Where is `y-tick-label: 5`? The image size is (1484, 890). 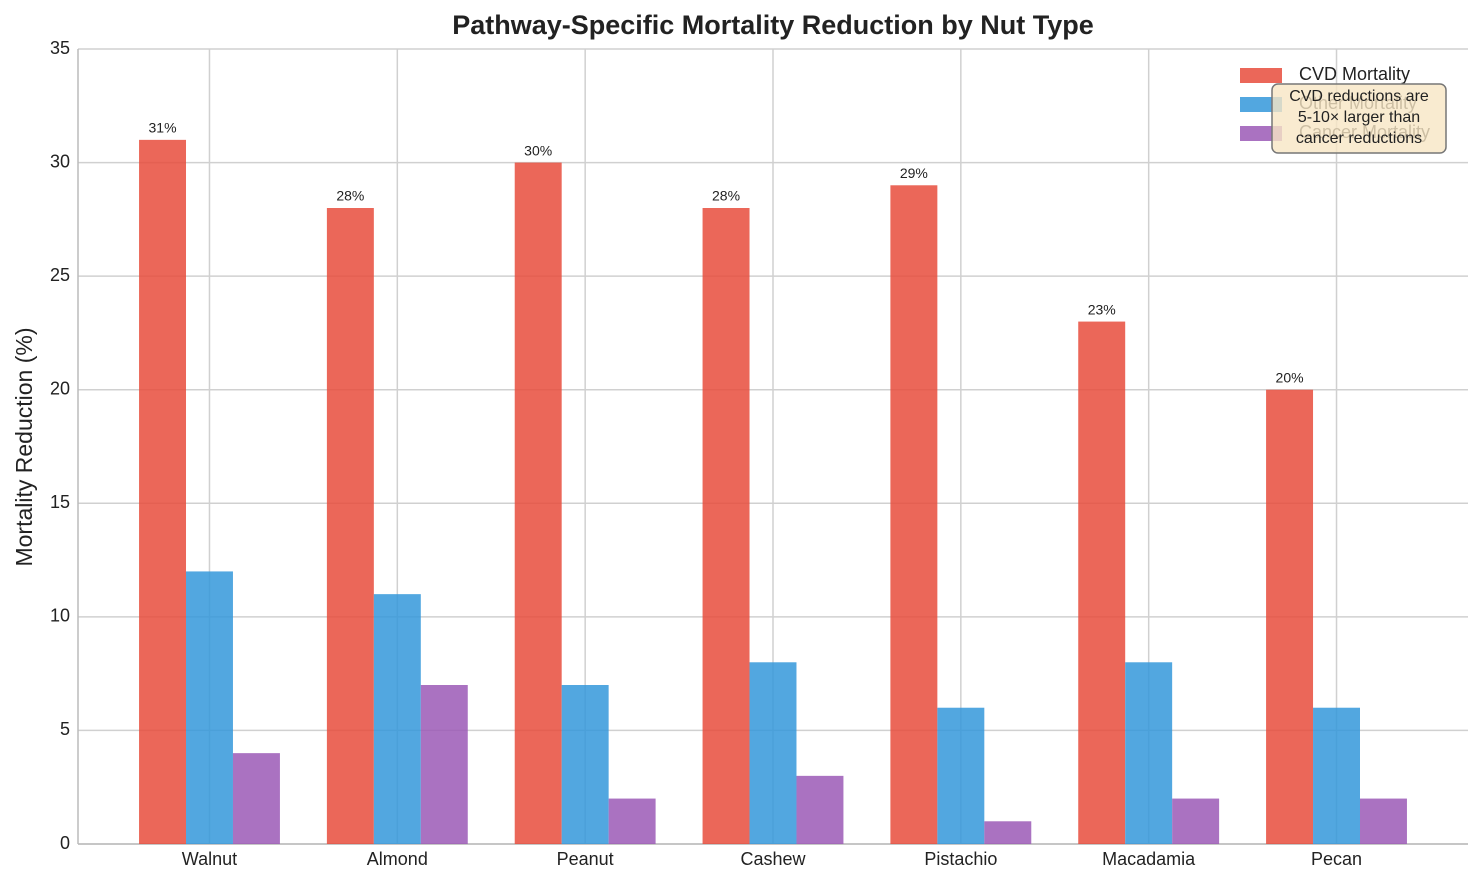 y-tick-label: 5 is located at coordinates (65, 729).